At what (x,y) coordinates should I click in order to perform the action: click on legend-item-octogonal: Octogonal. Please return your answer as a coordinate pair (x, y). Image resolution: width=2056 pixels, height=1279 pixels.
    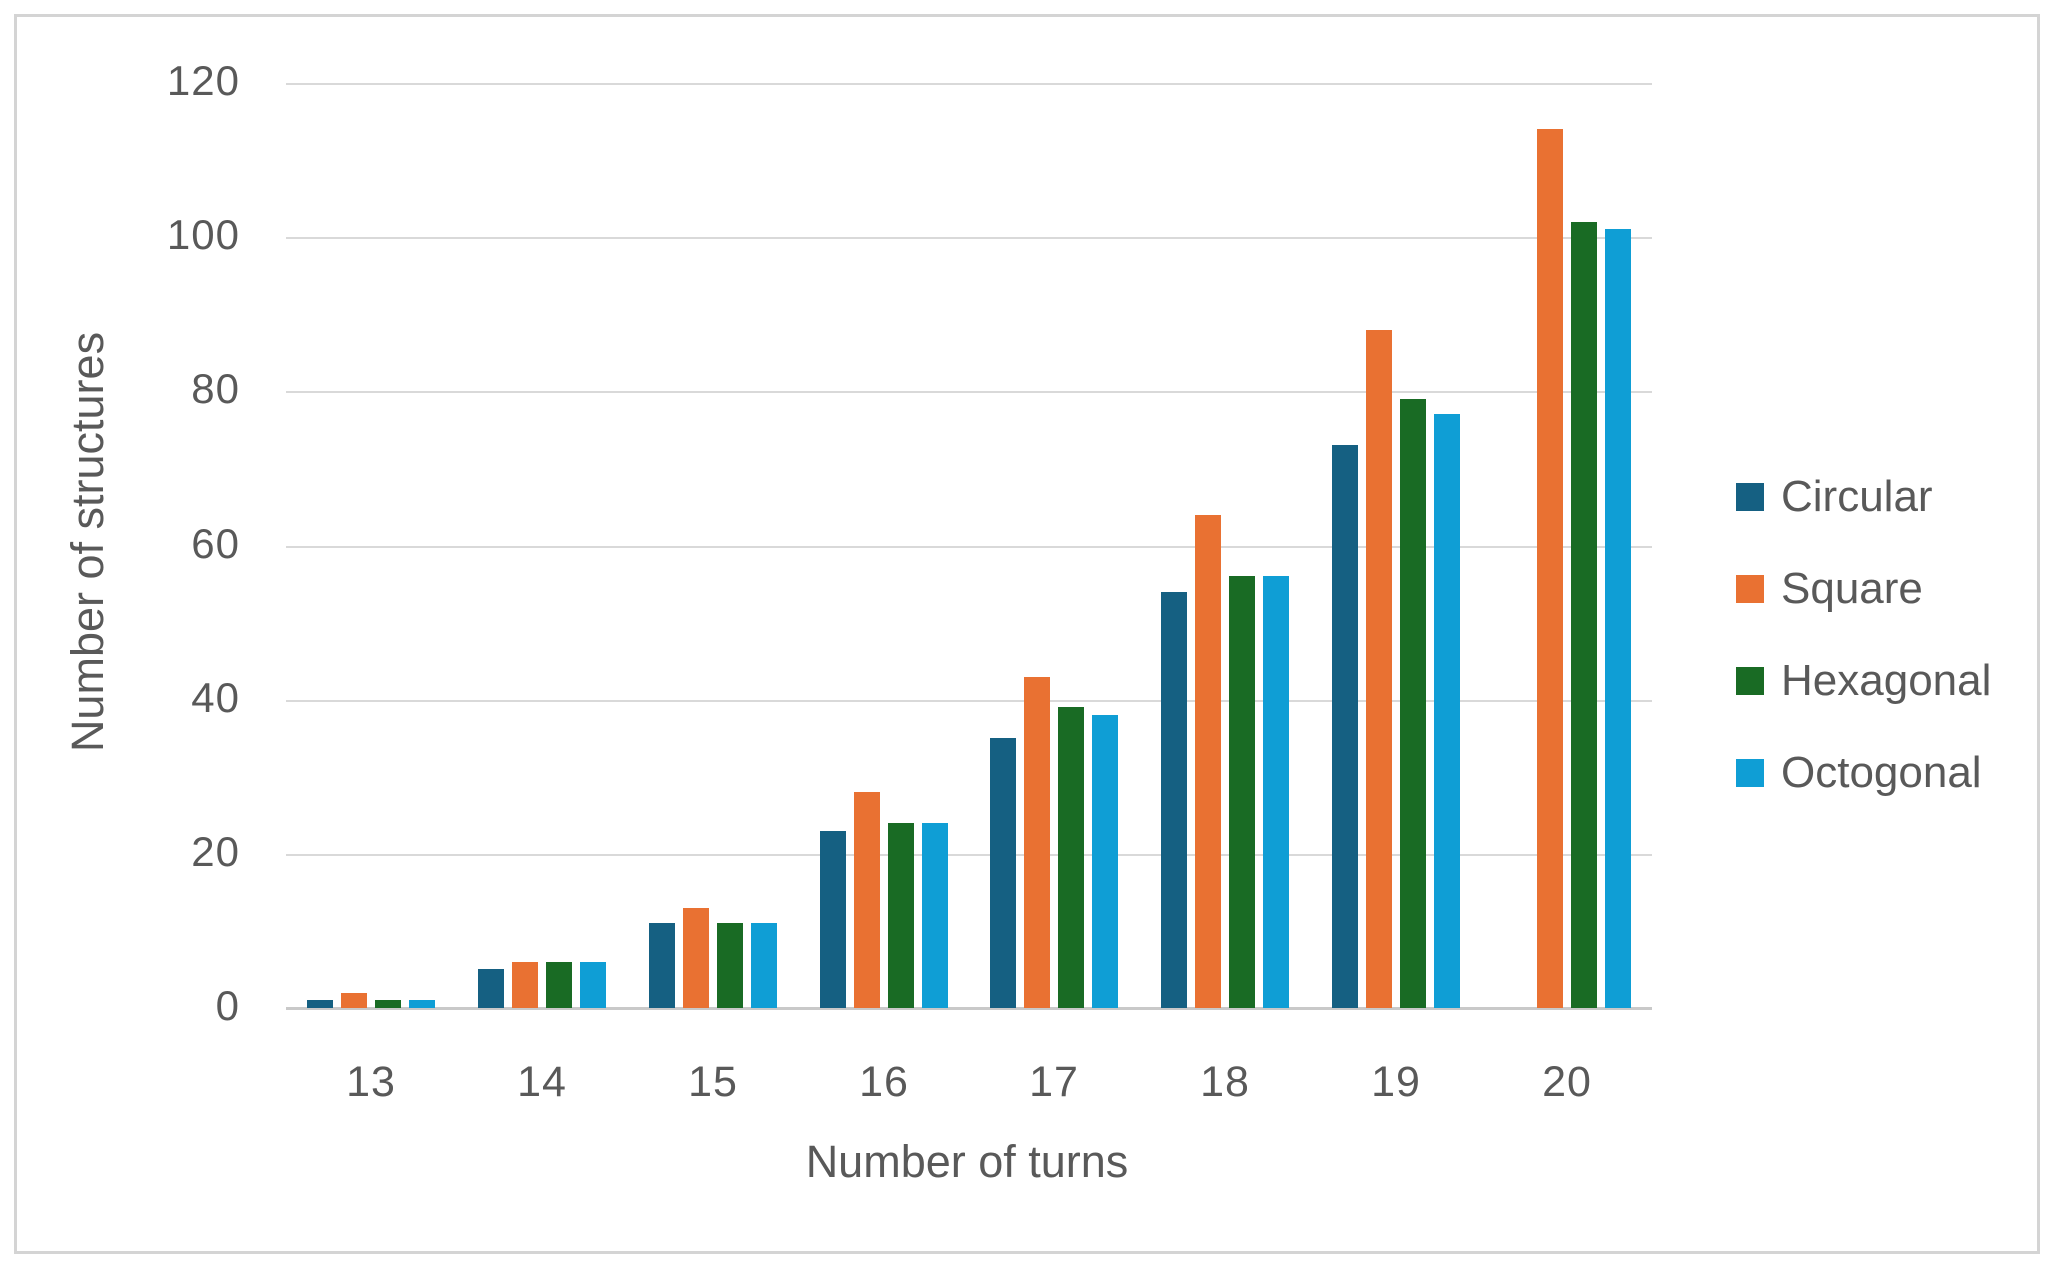
    Looking at the image, I should click on (1863, 773).